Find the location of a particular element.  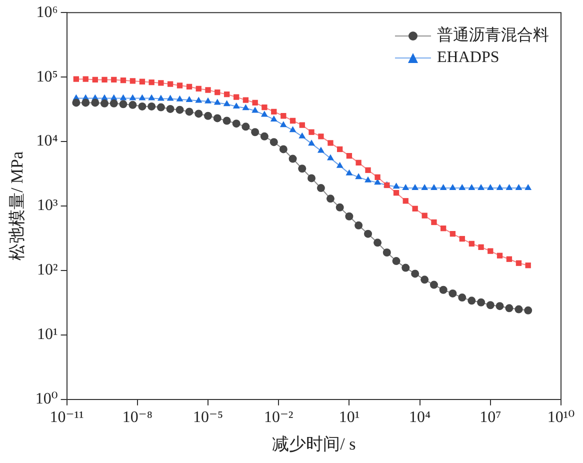

x-tick-label: 10⁻¹¹ is located at coordinates (67, 417).